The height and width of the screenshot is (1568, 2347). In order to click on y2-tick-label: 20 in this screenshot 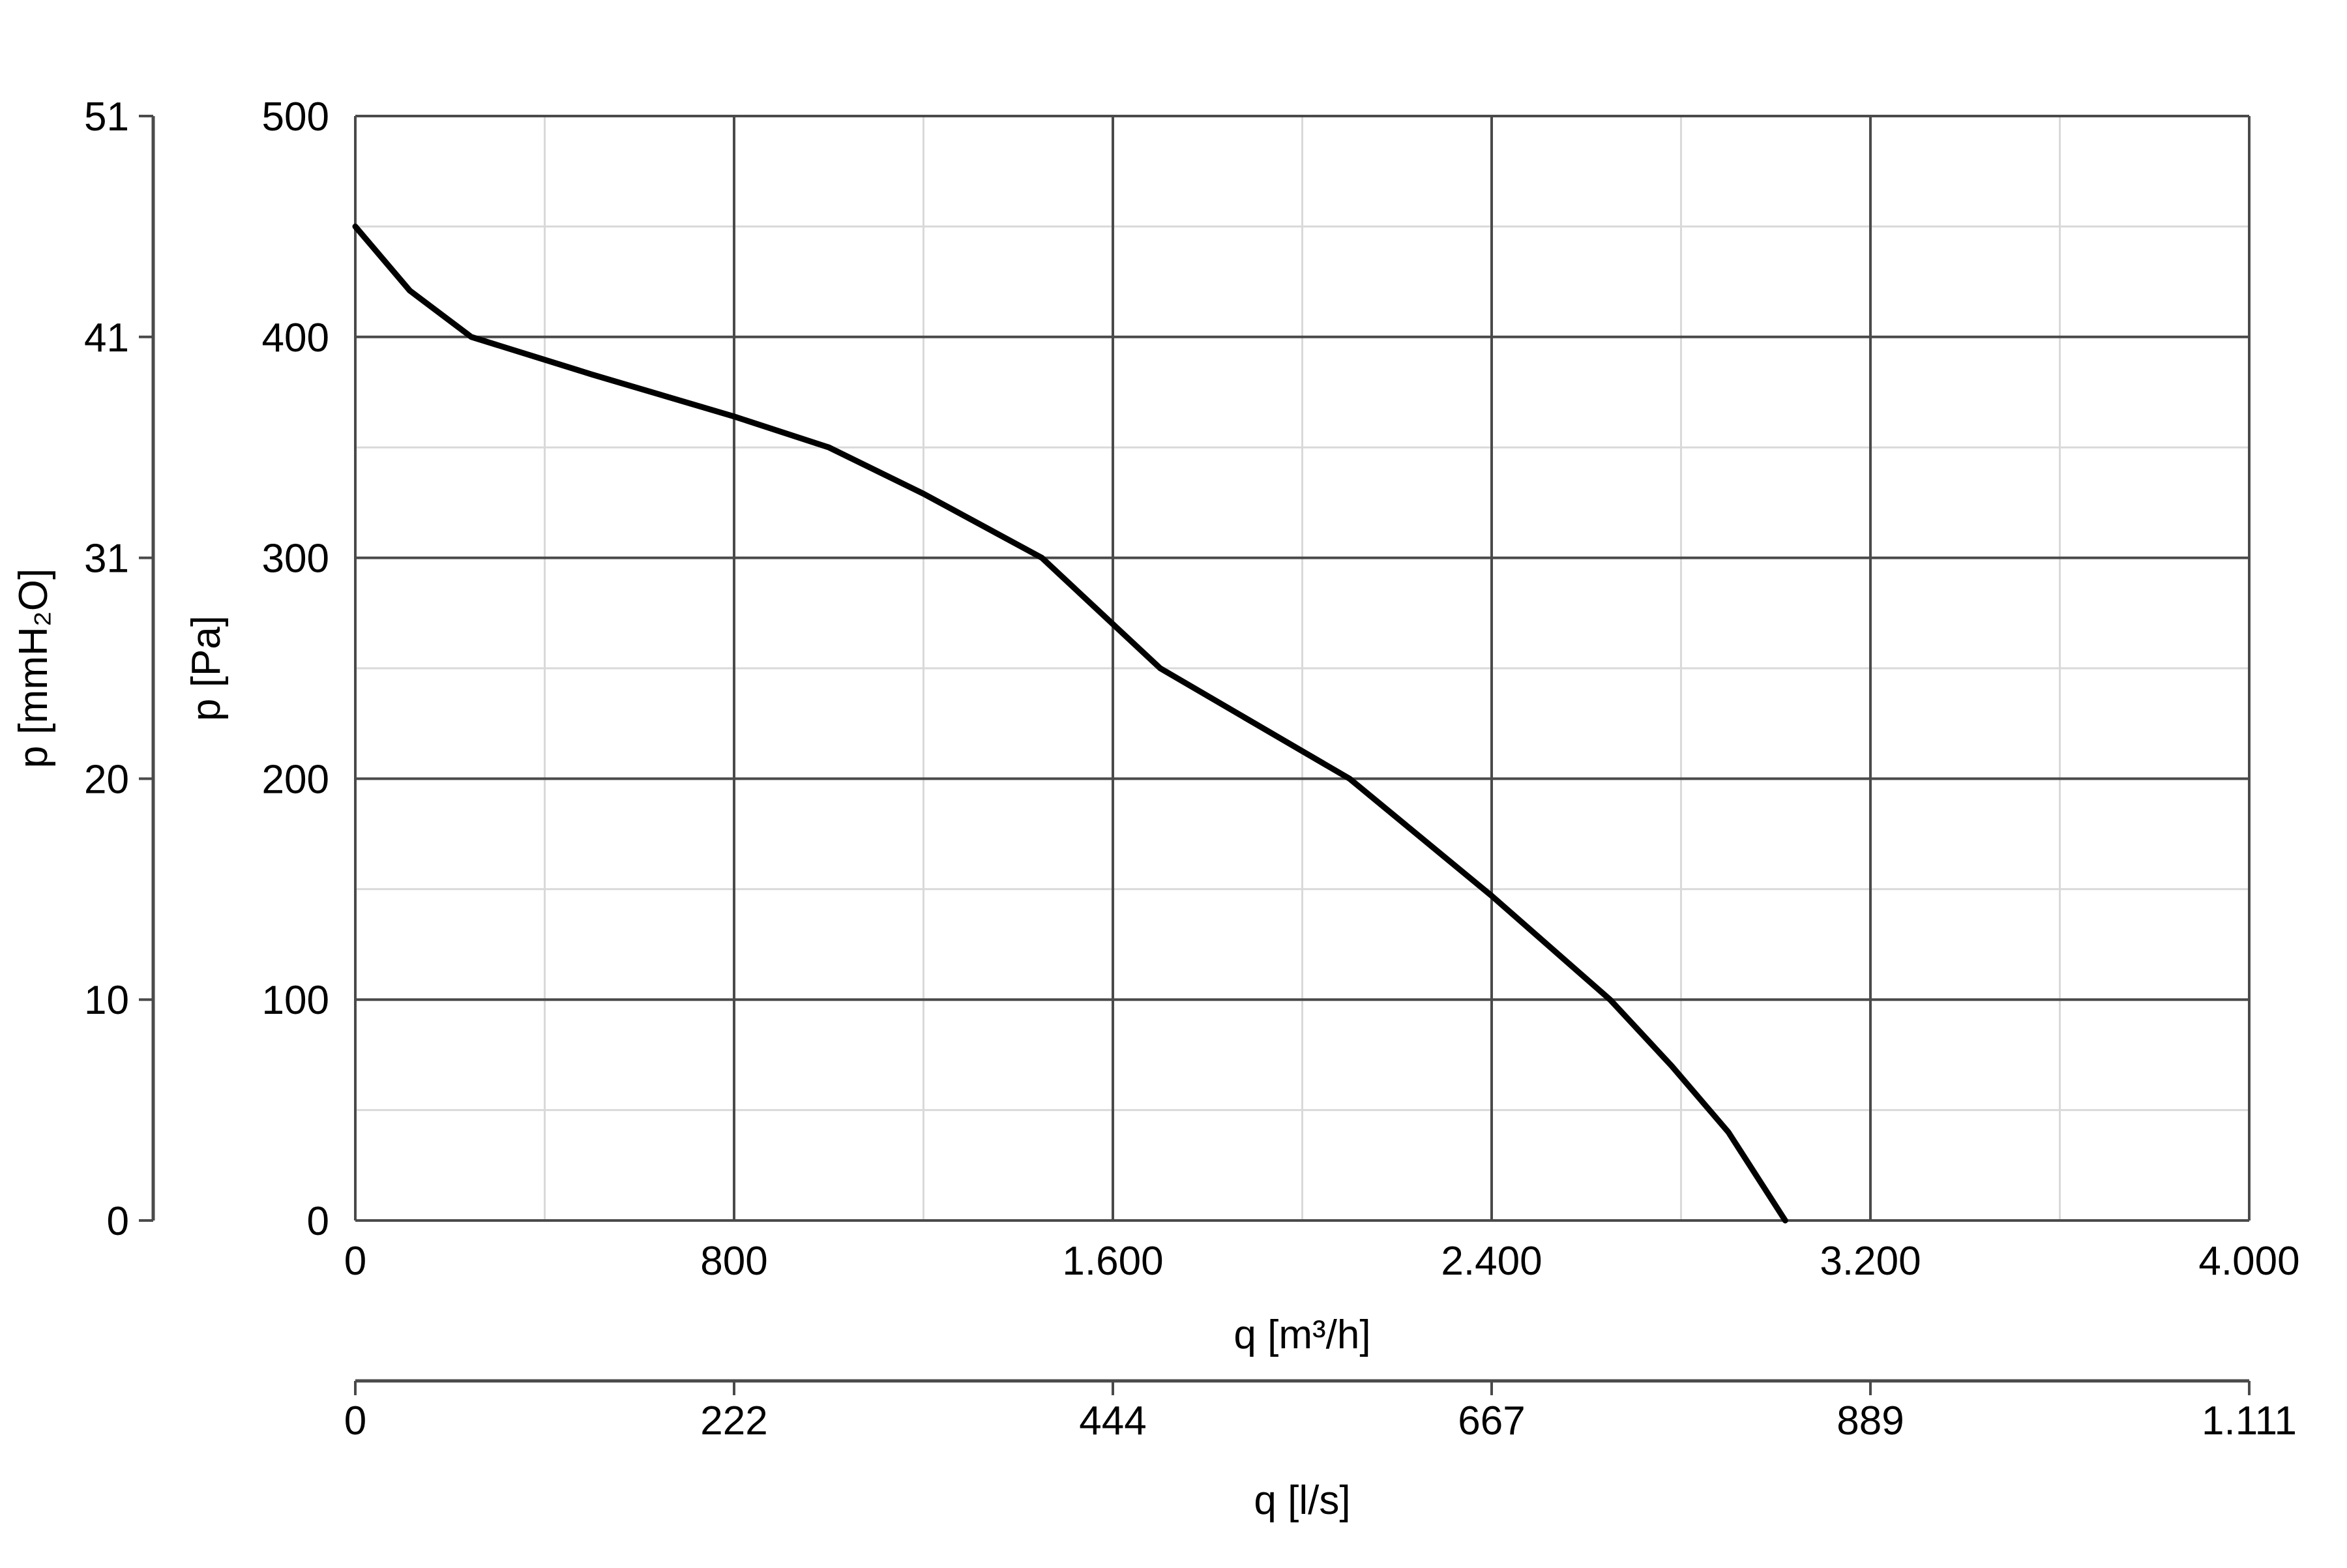, I will do `click(106, 780)`.